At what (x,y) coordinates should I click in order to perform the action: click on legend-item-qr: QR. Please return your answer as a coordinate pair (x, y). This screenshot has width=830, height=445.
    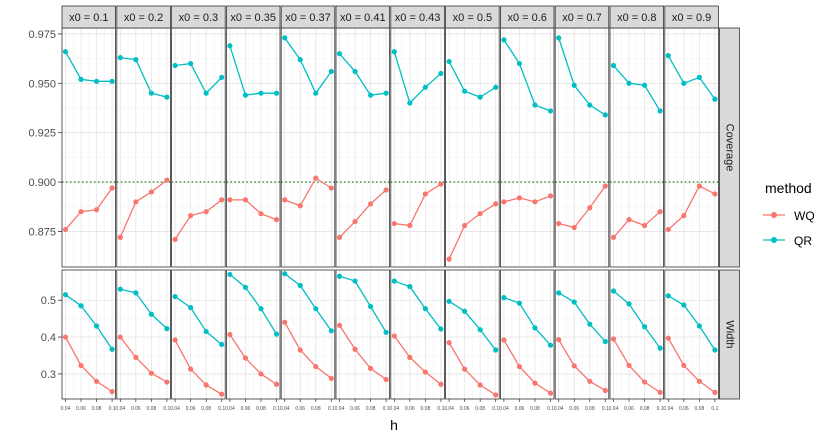
    Looking at the image, I should click on (787, 241).